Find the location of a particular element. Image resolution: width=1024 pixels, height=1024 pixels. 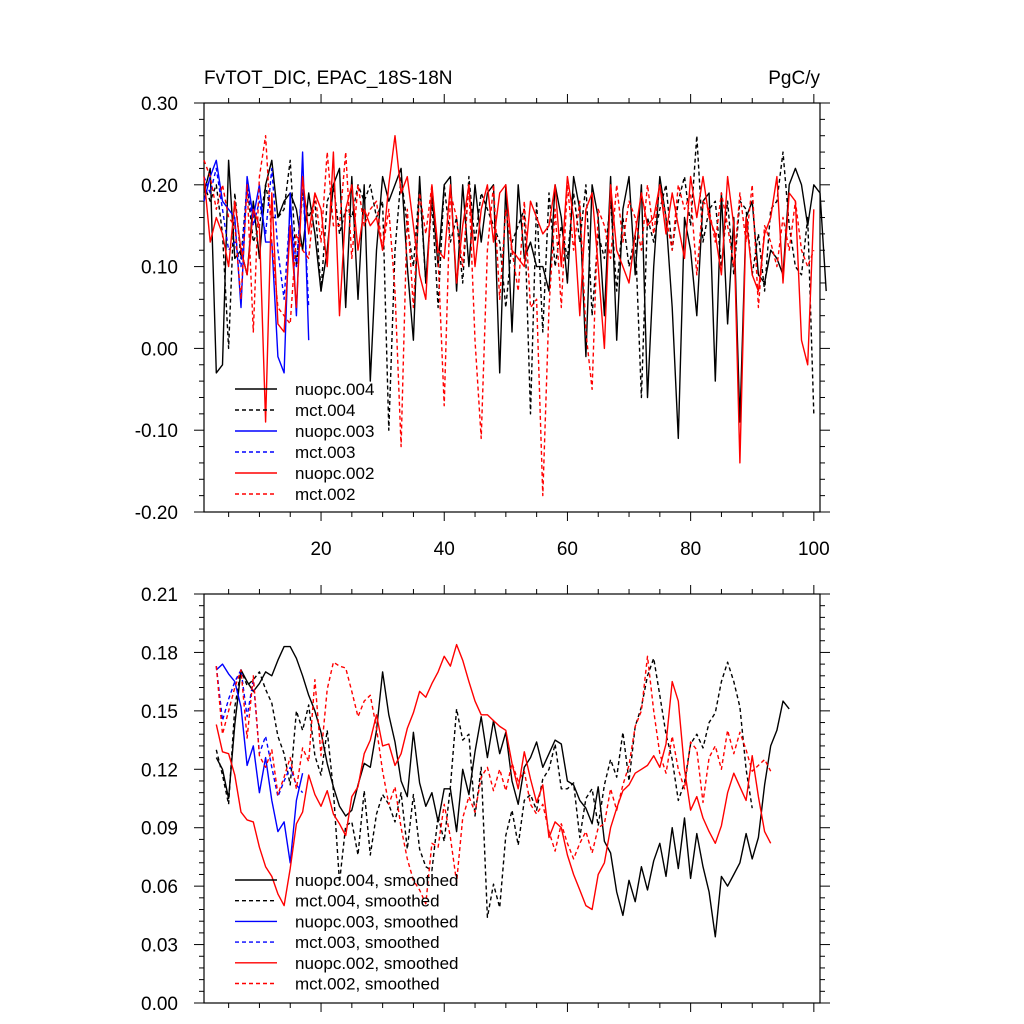

legend-label: nuopc.003 is located at coordinates (334, 431).